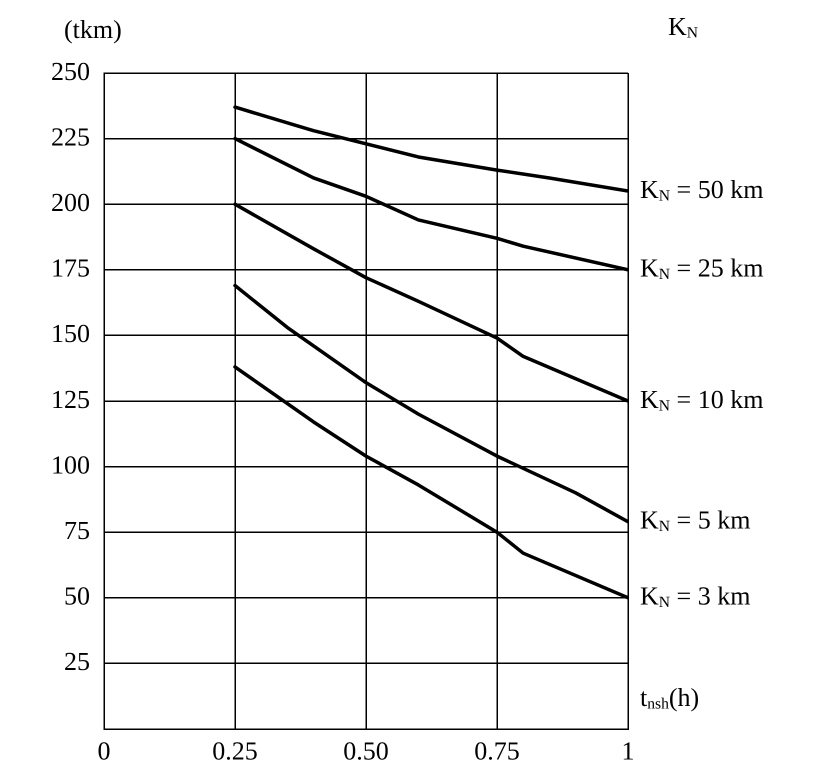 The image size is (833, 778). What do you see at coordinates (70, 268) in the screenshot?
I see `y-tick-label: 175` at bounding box center [70, 268].